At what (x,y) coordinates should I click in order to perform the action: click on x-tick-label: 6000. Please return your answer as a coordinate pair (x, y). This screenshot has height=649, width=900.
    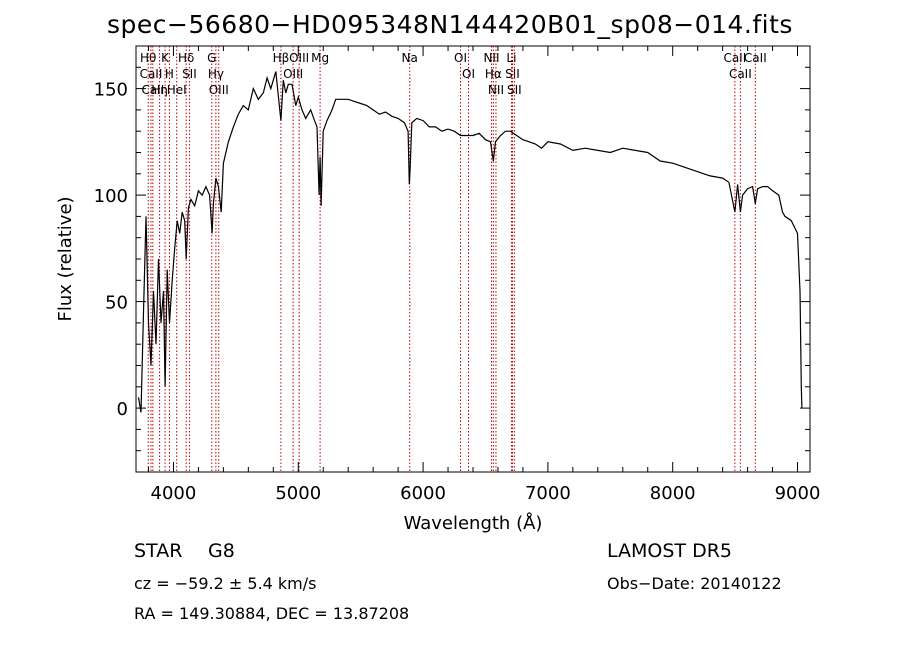
    Looking at the image, I should click on (423, 493).